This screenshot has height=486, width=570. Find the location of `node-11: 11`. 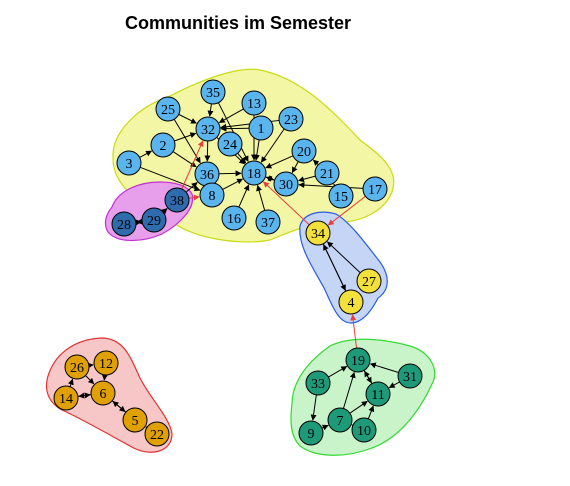

node-11: 11 is located at coordinates (378, 394).